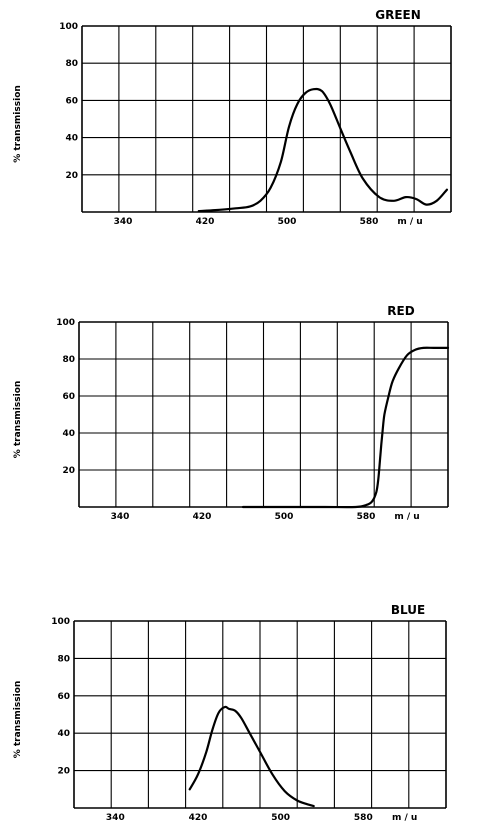 The width and height of the screenshot is (480, 835). Describe the element at coordinates (408, 610) in the screenshot. I see `chart-title: BLUE` at that location.